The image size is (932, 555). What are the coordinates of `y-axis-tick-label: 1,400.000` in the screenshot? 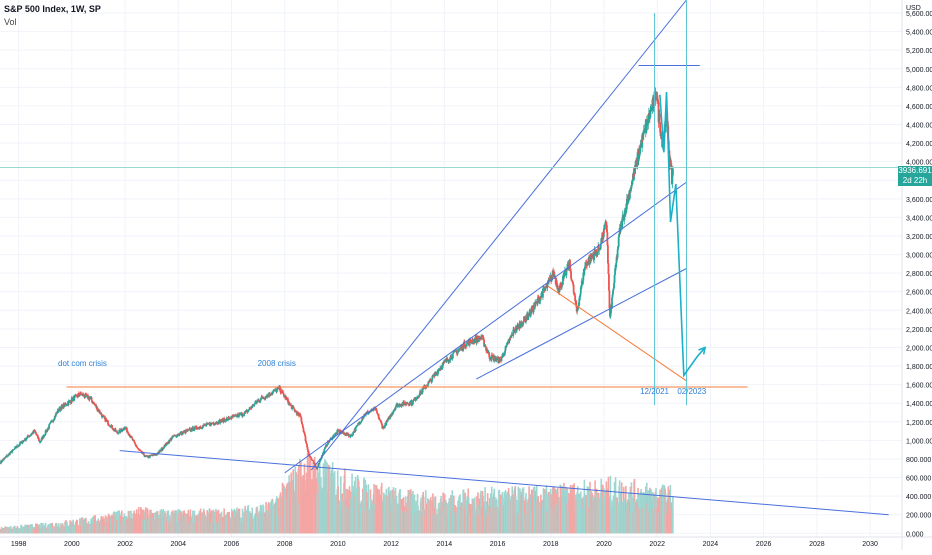 It's located at (919, 404).